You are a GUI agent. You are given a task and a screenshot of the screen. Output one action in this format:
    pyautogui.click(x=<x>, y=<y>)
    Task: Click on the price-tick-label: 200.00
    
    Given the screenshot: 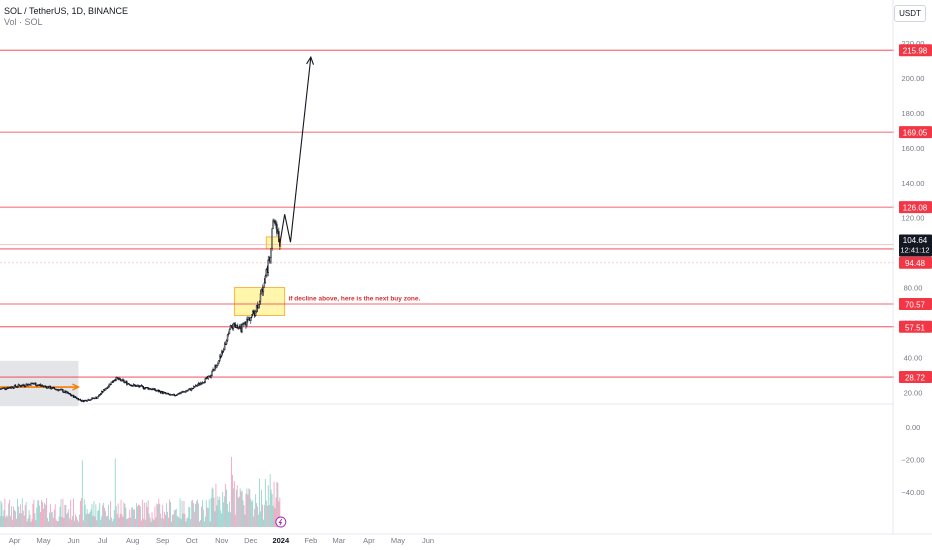 What is the action you would take?
    pyautogui.click(x=913, y=78)
    